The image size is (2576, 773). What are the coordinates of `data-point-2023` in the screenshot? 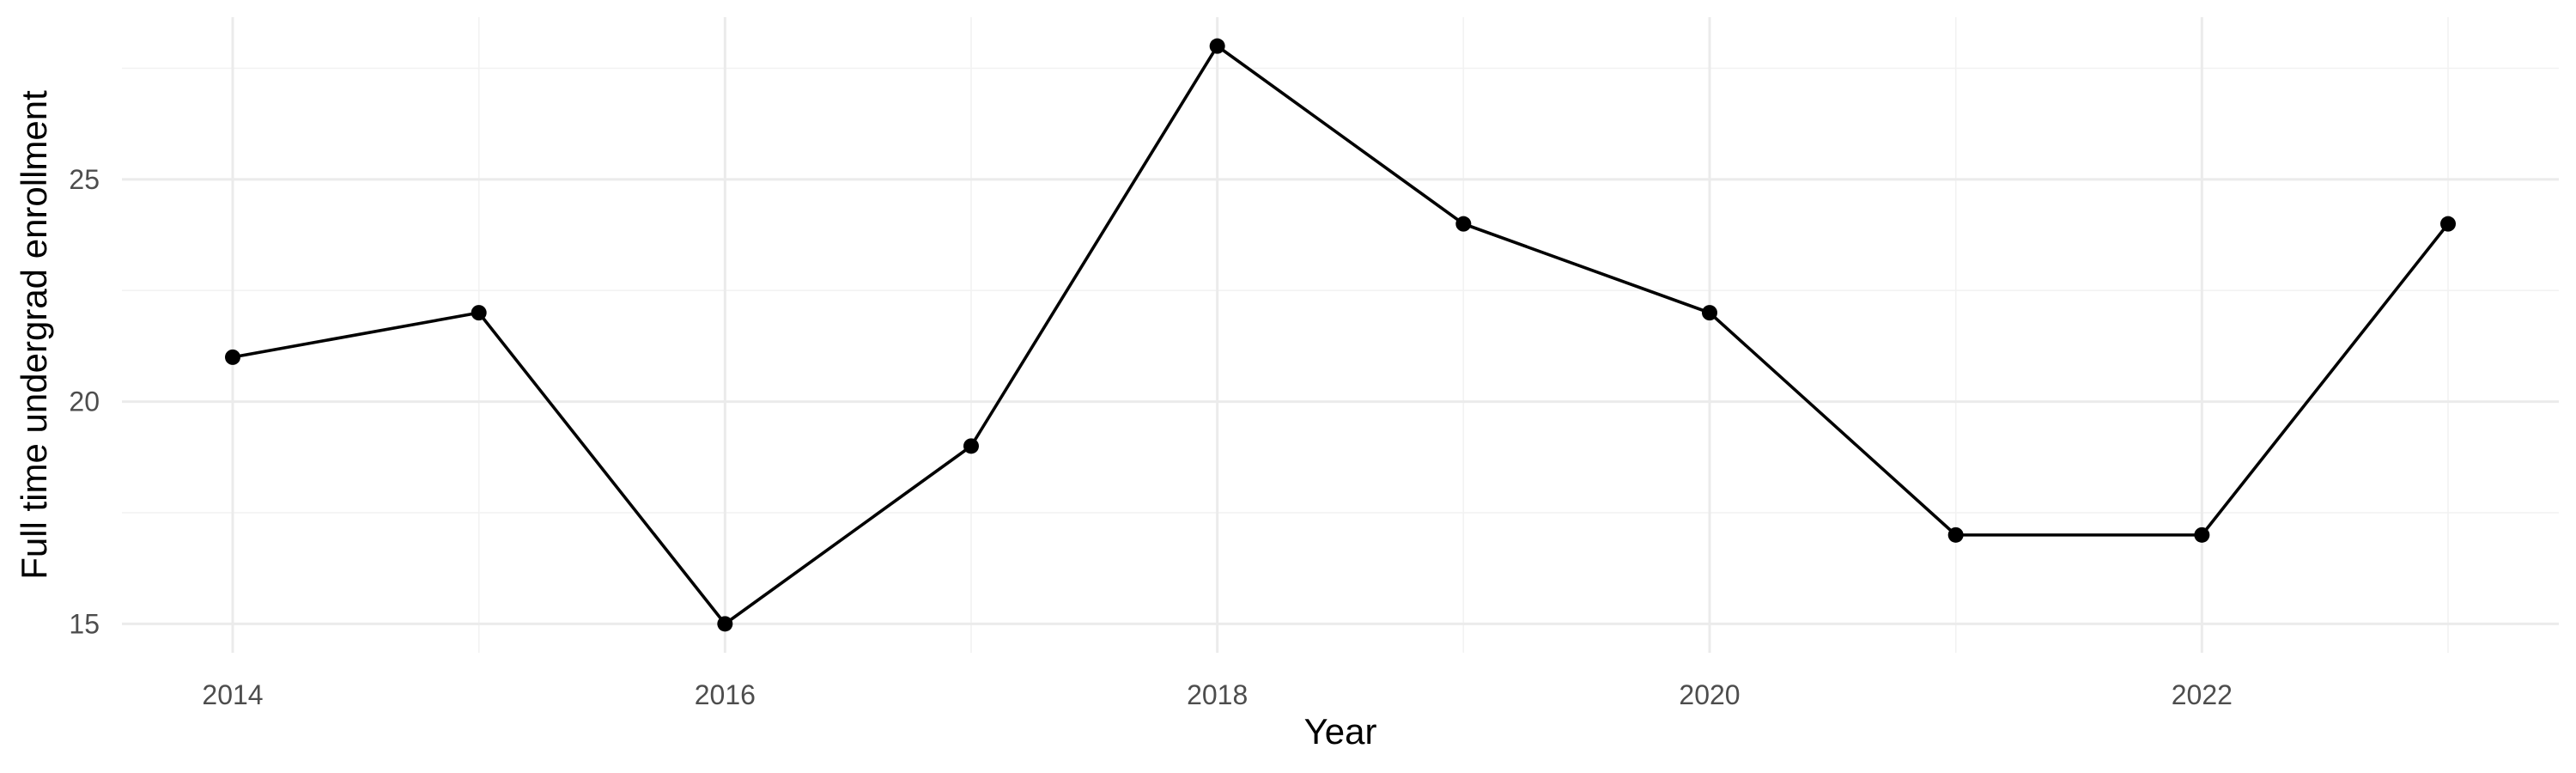 It's located at (2448, 224).